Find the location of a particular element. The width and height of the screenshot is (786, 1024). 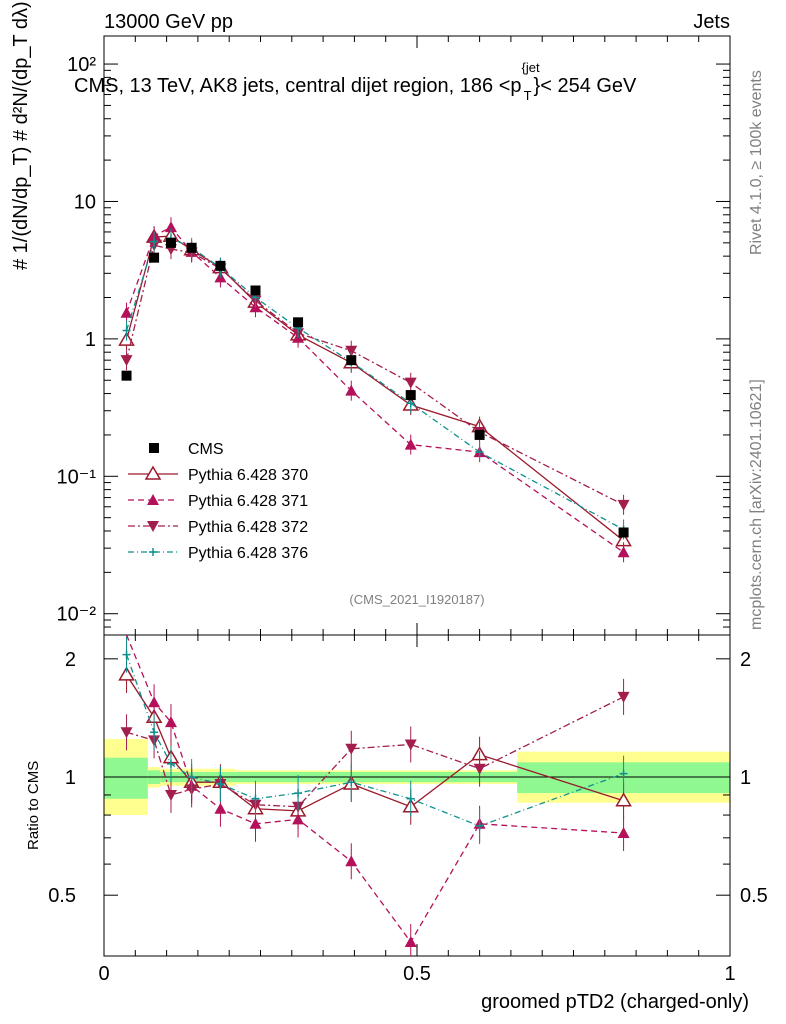

y-axis-title-main-text: # 1/(dN/dp_T) # d²N/(dp_T dλ) is located at coordinates (21, 135).